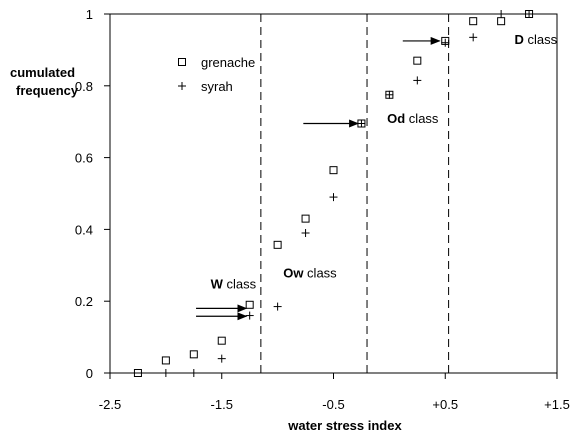 The height and width of the screenshot is (441, 574). What do you see at coordinates (182, 62) in the screenshot?
I see `legend-marker-grenache` at bounding box center [182, 62].